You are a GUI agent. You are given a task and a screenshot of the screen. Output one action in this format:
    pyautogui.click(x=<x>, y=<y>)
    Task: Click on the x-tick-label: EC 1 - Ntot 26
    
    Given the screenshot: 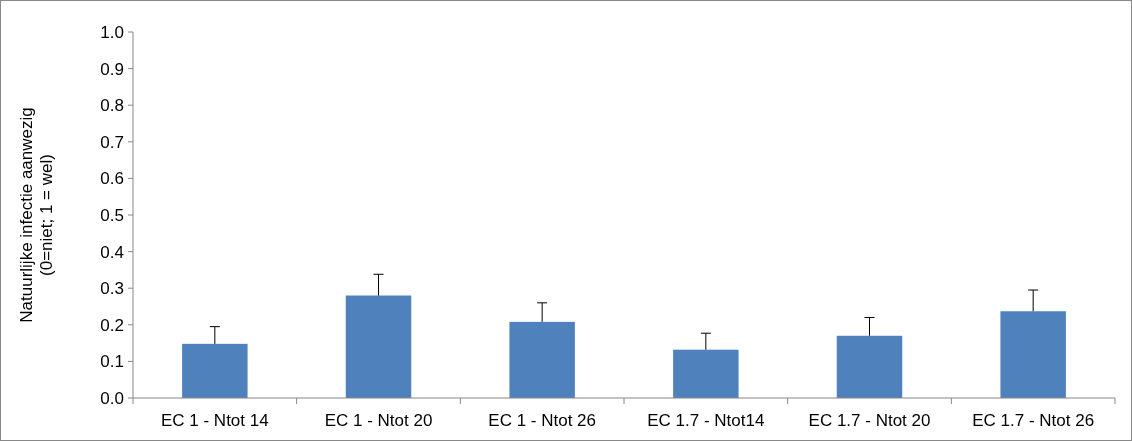 What is the action you would take?
    pyautogui.click(x=542, y=420)
    